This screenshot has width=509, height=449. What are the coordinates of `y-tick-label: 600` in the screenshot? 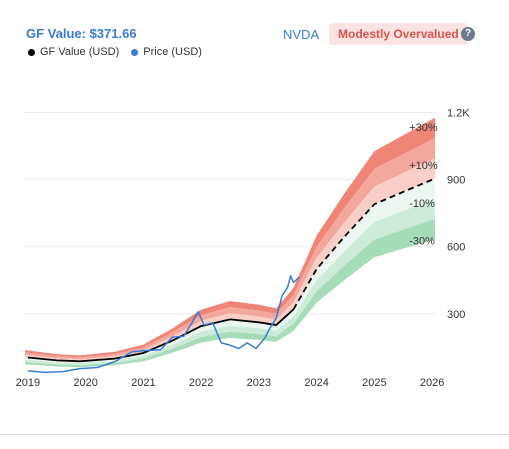 It's located at (456, 248).